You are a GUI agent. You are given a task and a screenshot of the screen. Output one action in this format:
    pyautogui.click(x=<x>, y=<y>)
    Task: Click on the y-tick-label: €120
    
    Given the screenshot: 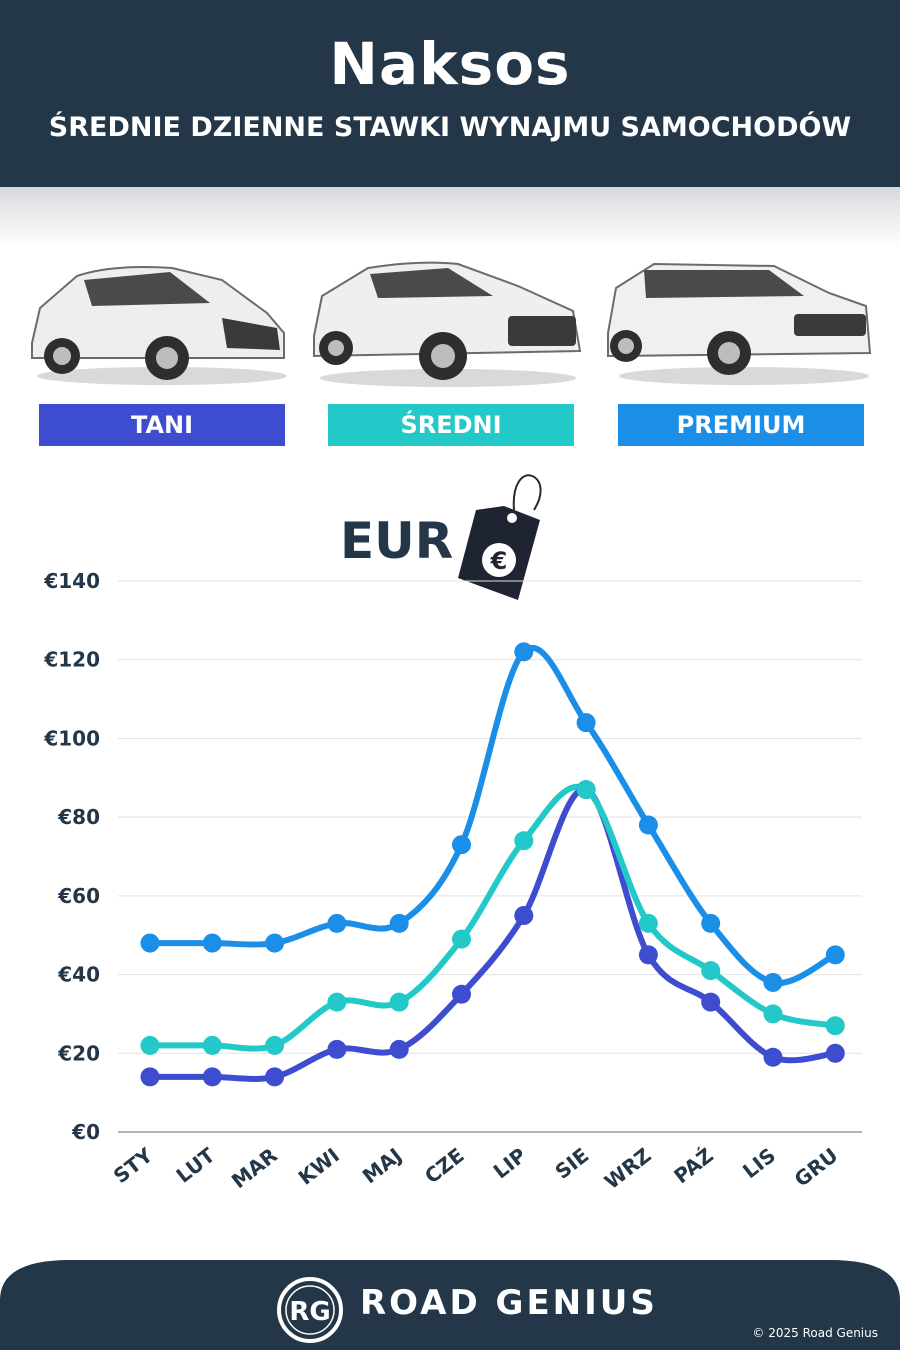 What is the action you would take?
    pyautogui.click(x=71, y=660)
    